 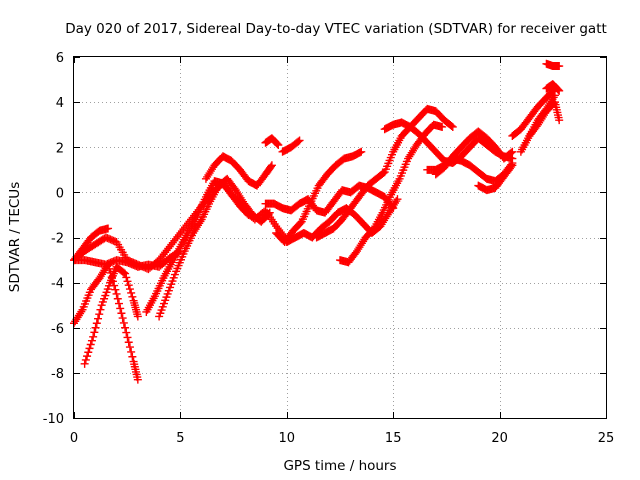 What do you see at coordinates (57, 284) in the screenshot?
I see `y-tick-label: -4` at bounding box center [57, 284].